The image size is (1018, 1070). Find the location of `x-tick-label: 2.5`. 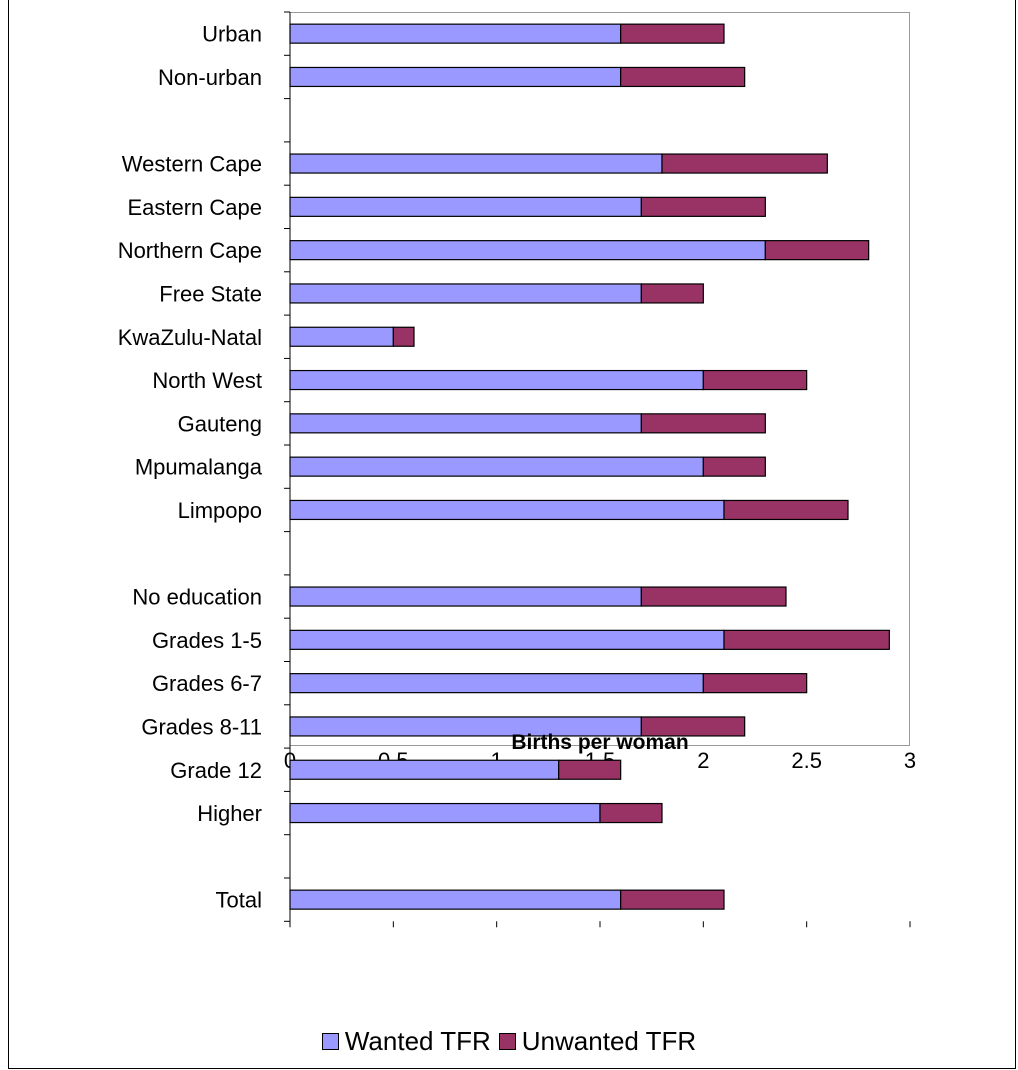

x-tick-label: 2.5 is located at coordinates (806, 760).